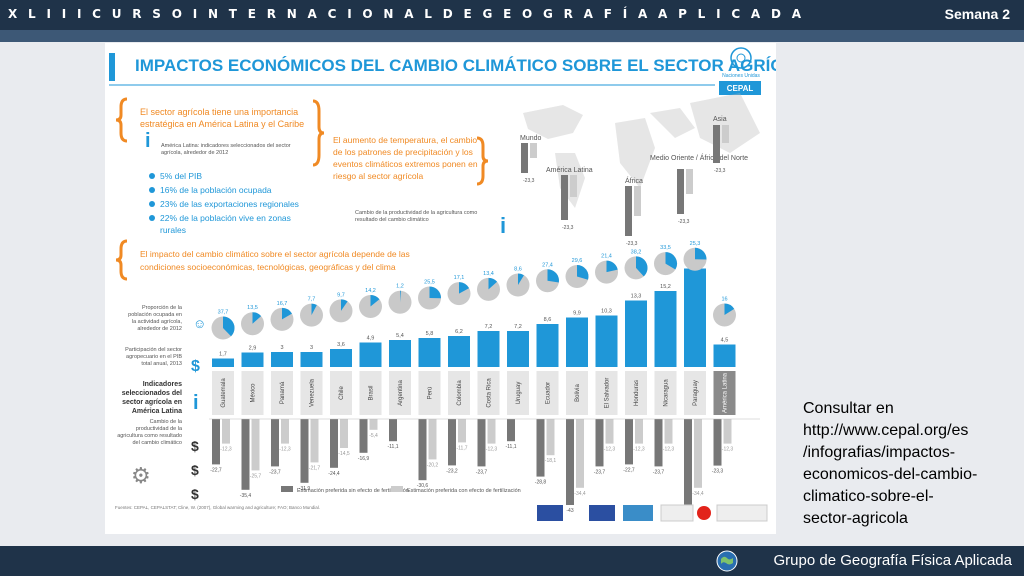 The height and width of the screenshot is (576, 1024). I want to click on productivity-value-label: -16,9, so click(364, 459).